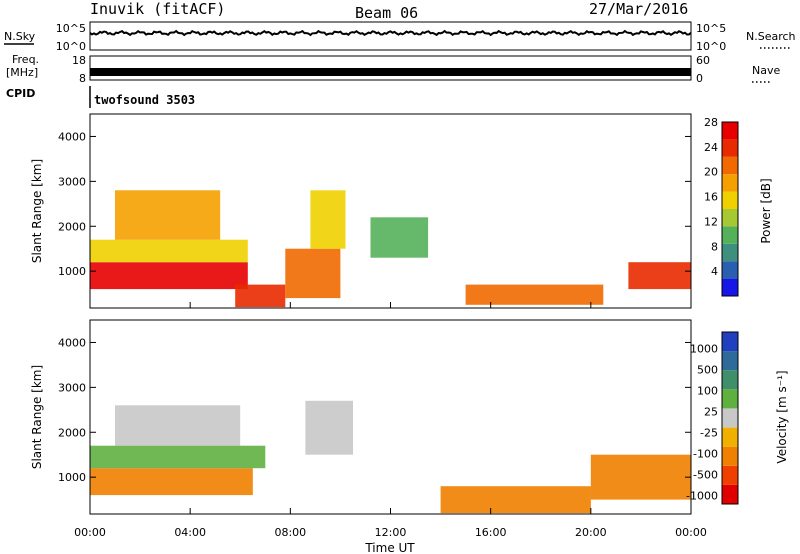  What do you see at coordinates (714, 246) in the screenshot?
I see `power-colorbar-tick-1: 8` at bounding box center [714, 246].